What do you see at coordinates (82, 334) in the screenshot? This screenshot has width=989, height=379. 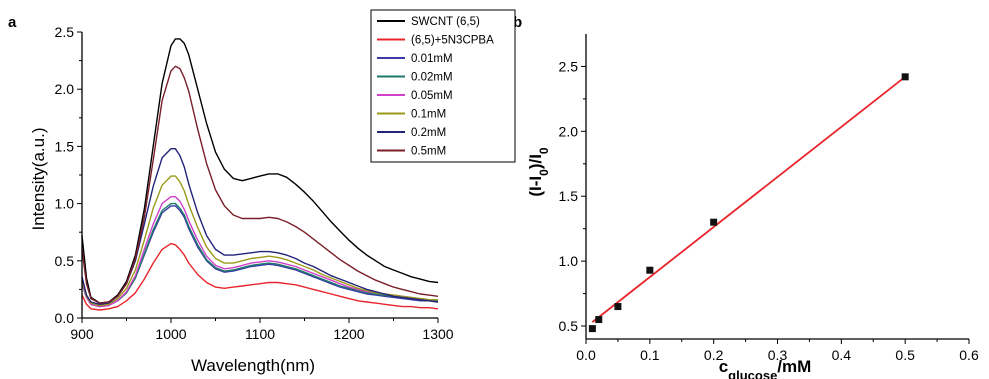 I see `x-tick-label-a-0: 900` at bounding box center [82, 334].